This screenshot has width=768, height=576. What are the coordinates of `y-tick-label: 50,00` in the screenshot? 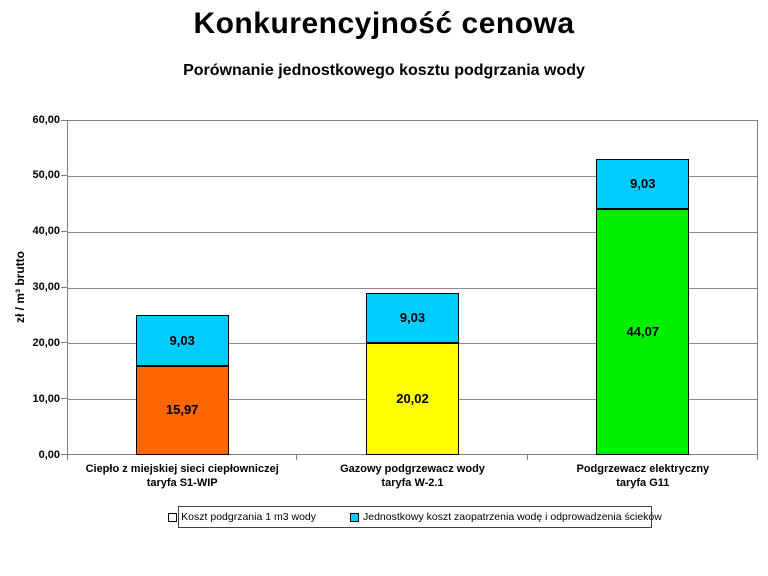 It's located at (46, 175).